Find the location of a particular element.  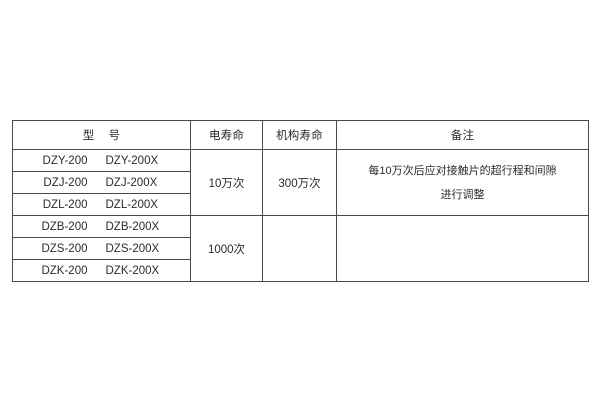

cell-mechanical-life-group-1: 300万次 is located at coordinates (299, 182).